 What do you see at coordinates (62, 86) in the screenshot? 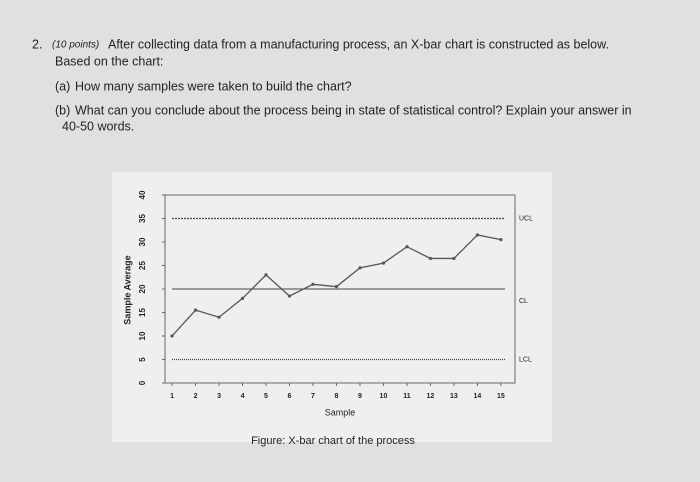
I see `part-label: (a)` at bounding box center [62, 86].